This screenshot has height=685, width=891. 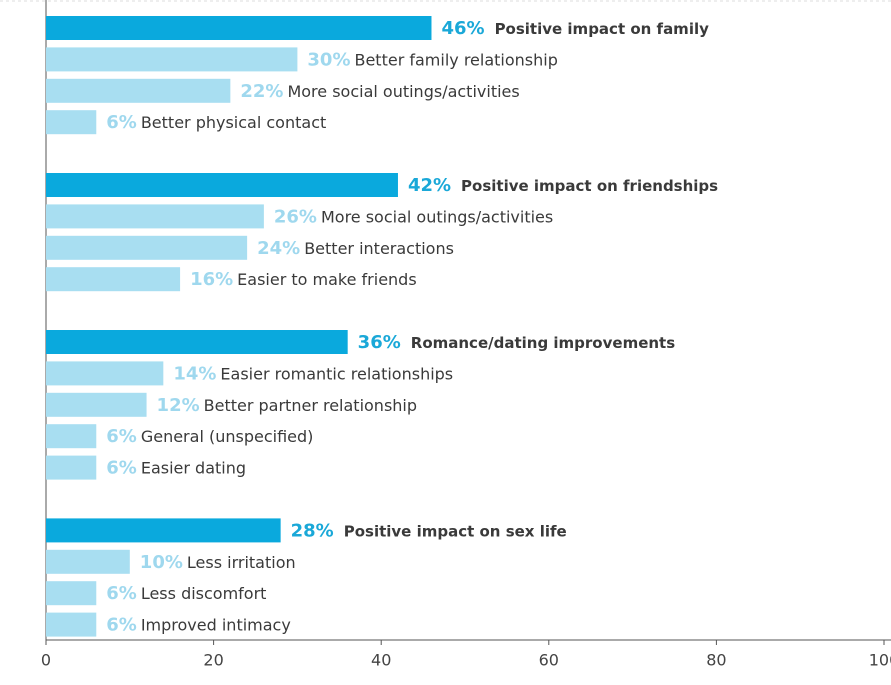 What do you see at coordinates (379, 247) in the screenshot?
I see `category-label: Better interactions` at bounding box center [379, 247].